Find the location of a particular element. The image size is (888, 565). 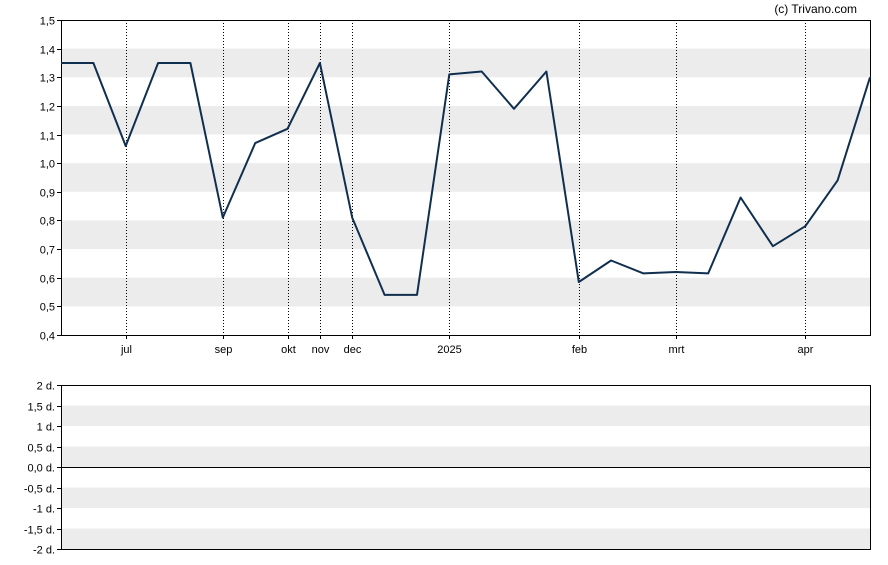

lower-y-tick-label: -1,5 d. is located at coordinates (39, 531).